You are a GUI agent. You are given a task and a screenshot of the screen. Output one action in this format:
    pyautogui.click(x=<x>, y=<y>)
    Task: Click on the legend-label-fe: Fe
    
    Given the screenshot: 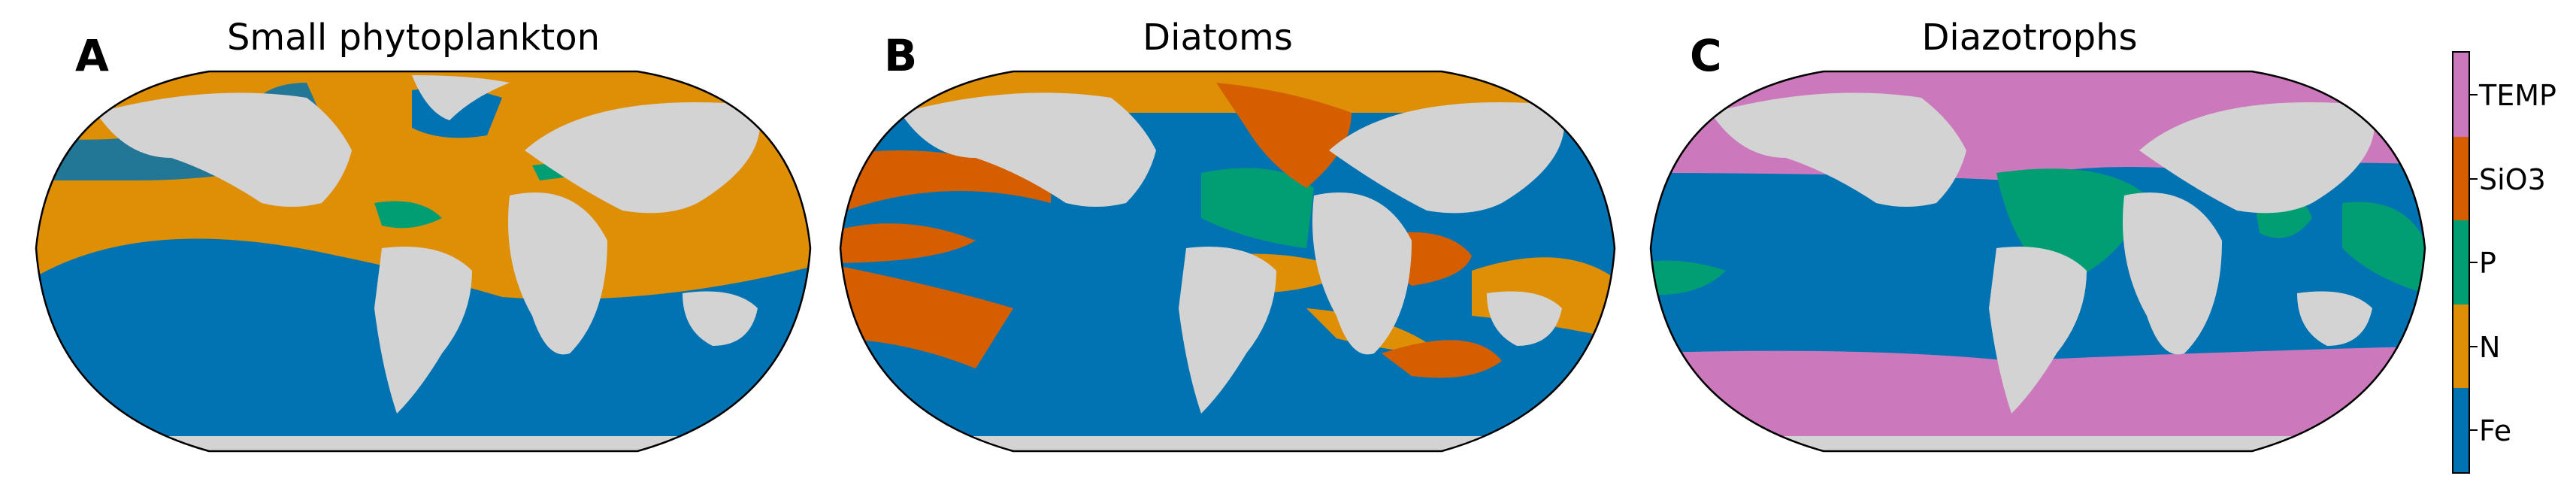 What is the action you would take?
    pyautogui.click(x=2495, y=430)
    